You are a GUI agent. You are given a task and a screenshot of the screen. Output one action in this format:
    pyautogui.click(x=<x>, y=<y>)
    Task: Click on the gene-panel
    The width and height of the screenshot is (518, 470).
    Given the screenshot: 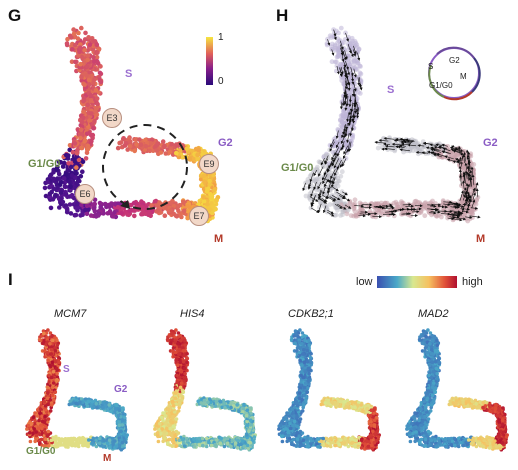 What is the action you would take?
    pyautogui.click(x=205, y=390)
    